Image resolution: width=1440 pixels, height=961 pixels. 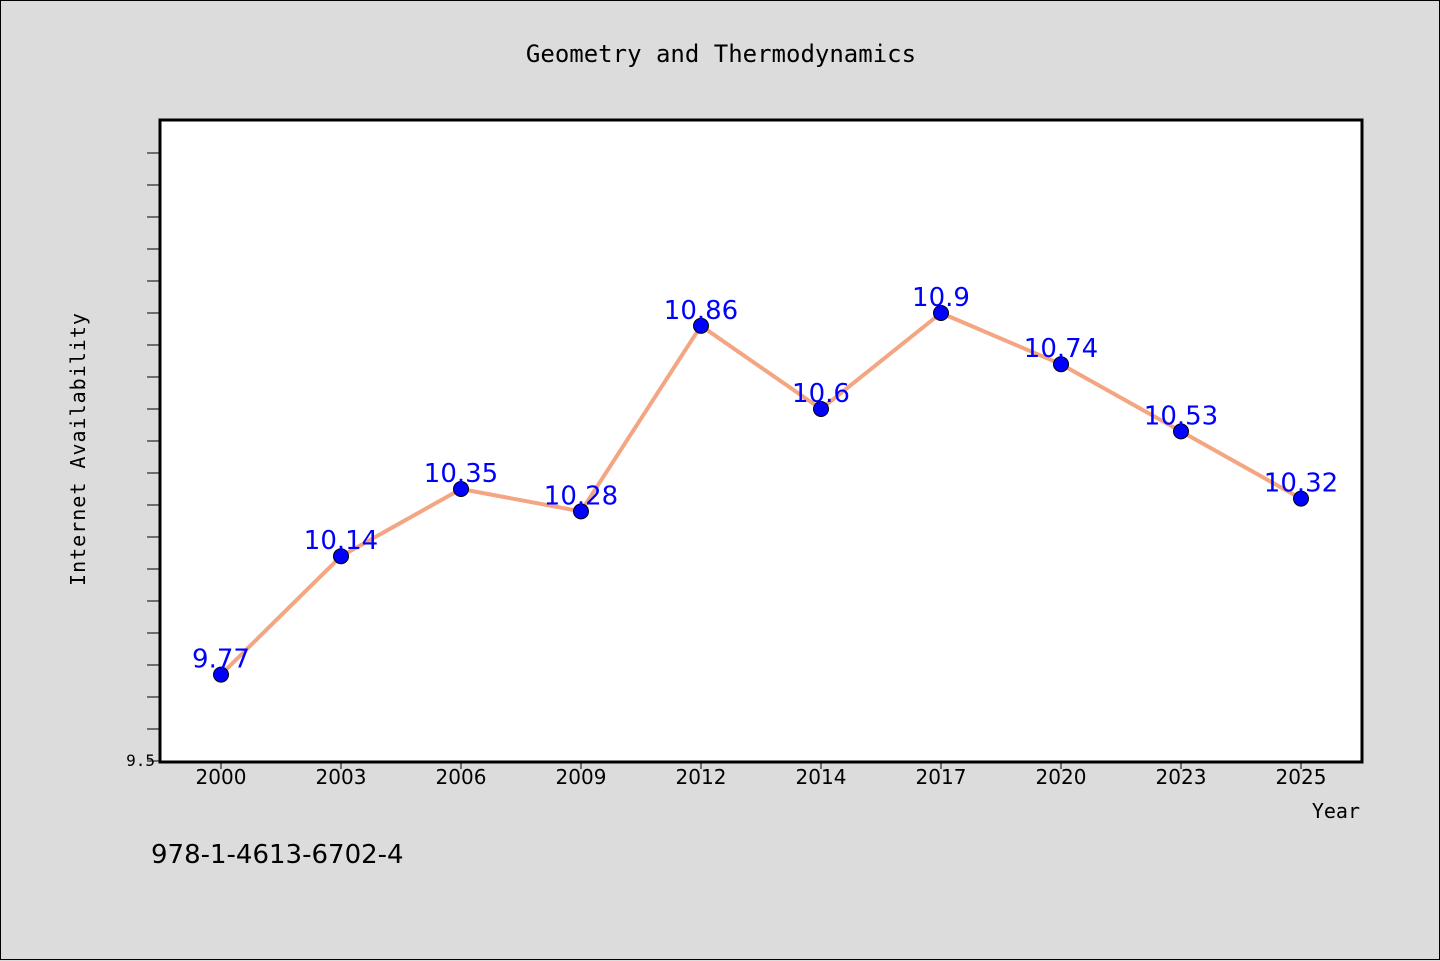 I want to click on data-label: 10.35, so click(x=461, y=474).